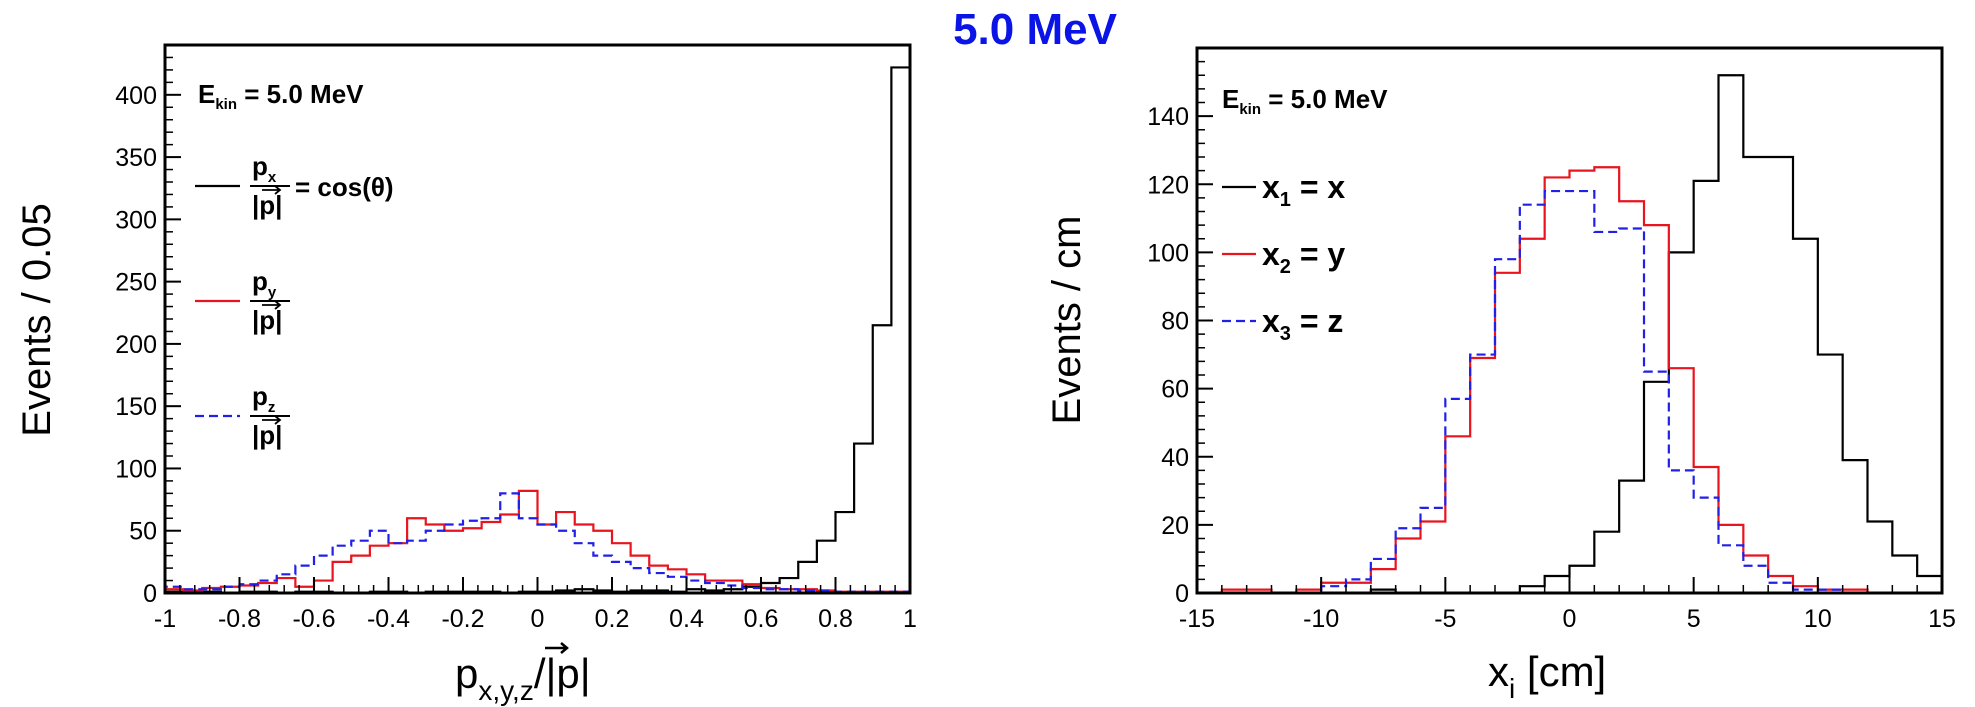 Image resolution: width=1975 pixels, height=707 pixels. I want to click on x-tick-label: 0.8, so click(835, 619).